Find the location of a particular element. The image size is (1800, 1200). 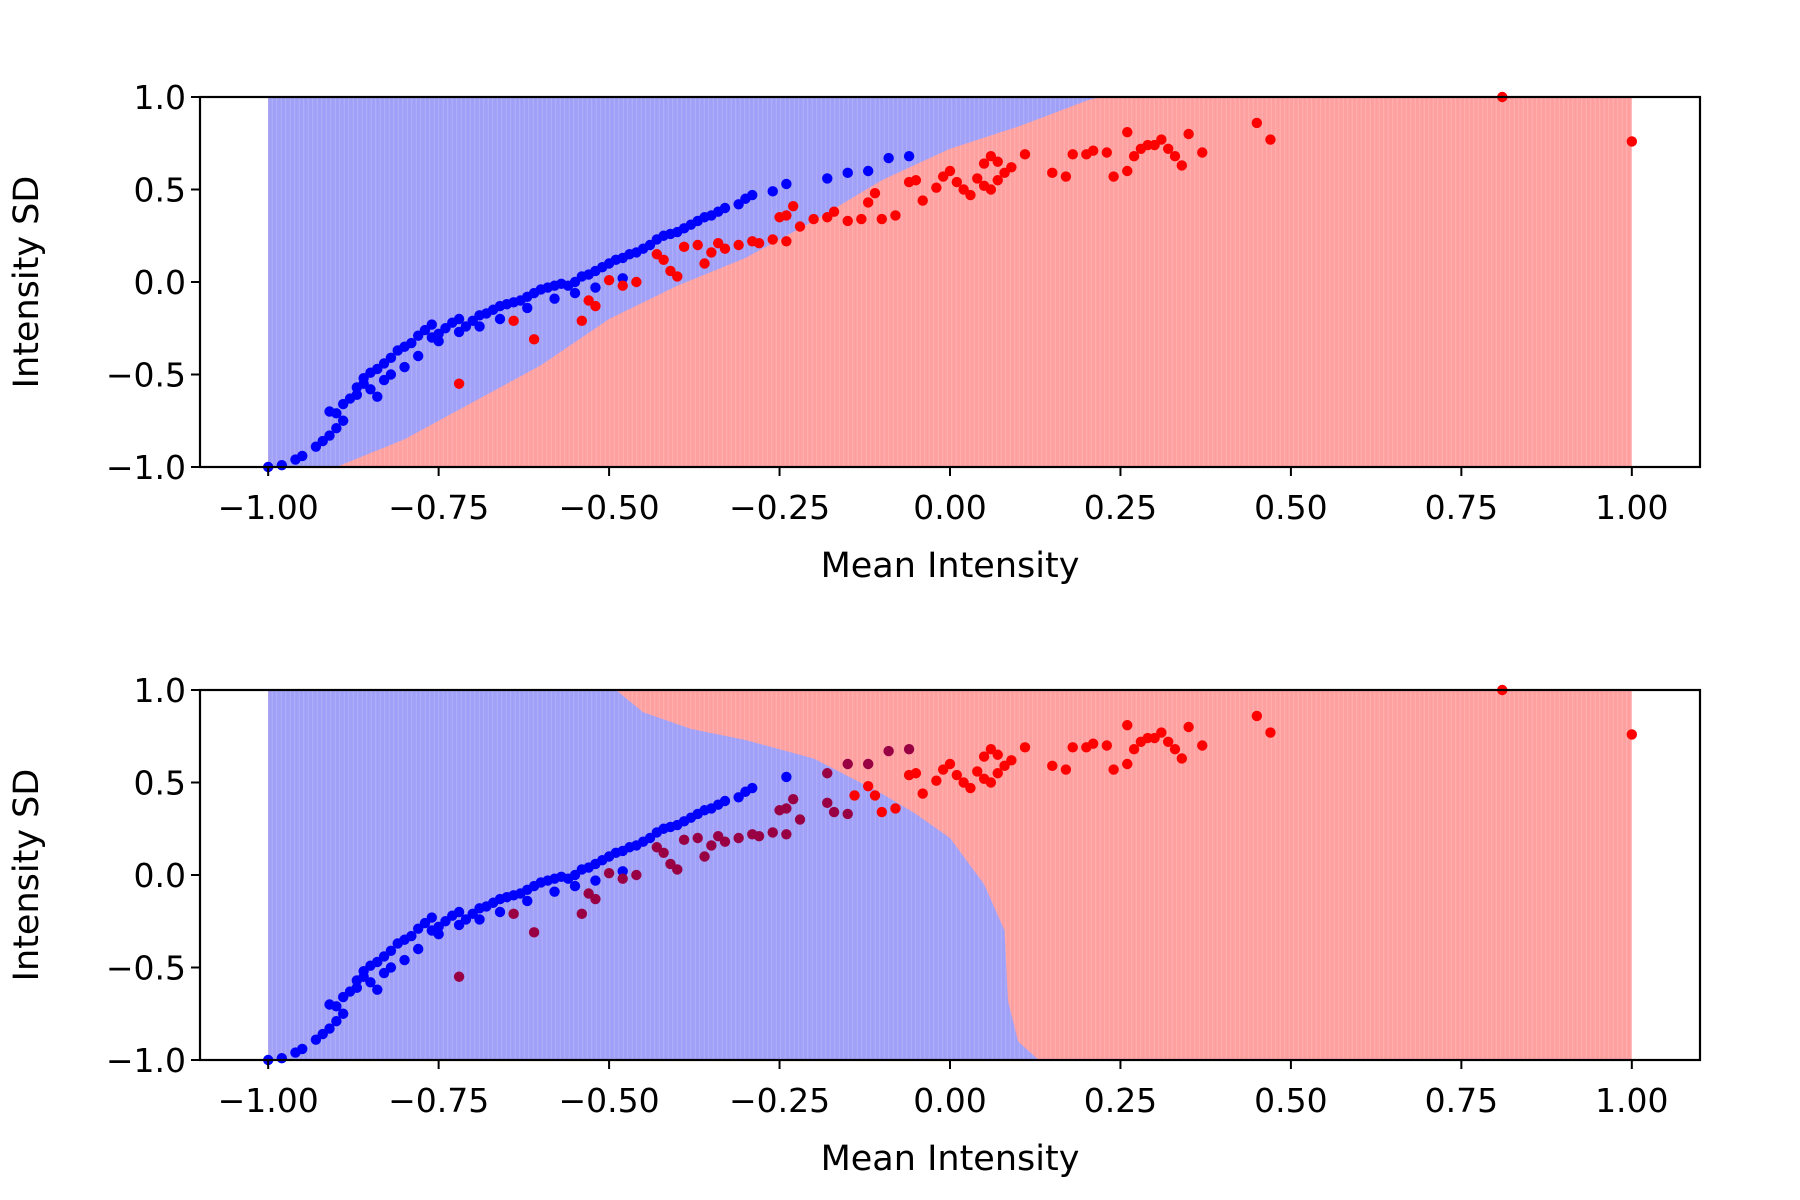

top-y-tick-label: −0.5 is located at coordinates (146, 375).